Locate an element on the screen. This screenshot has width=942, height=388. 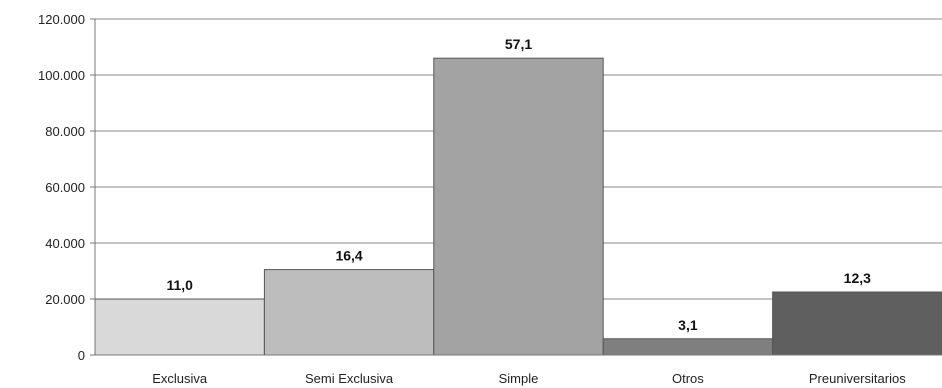
data-label: 12,3 is located at coordinates (857, 278).